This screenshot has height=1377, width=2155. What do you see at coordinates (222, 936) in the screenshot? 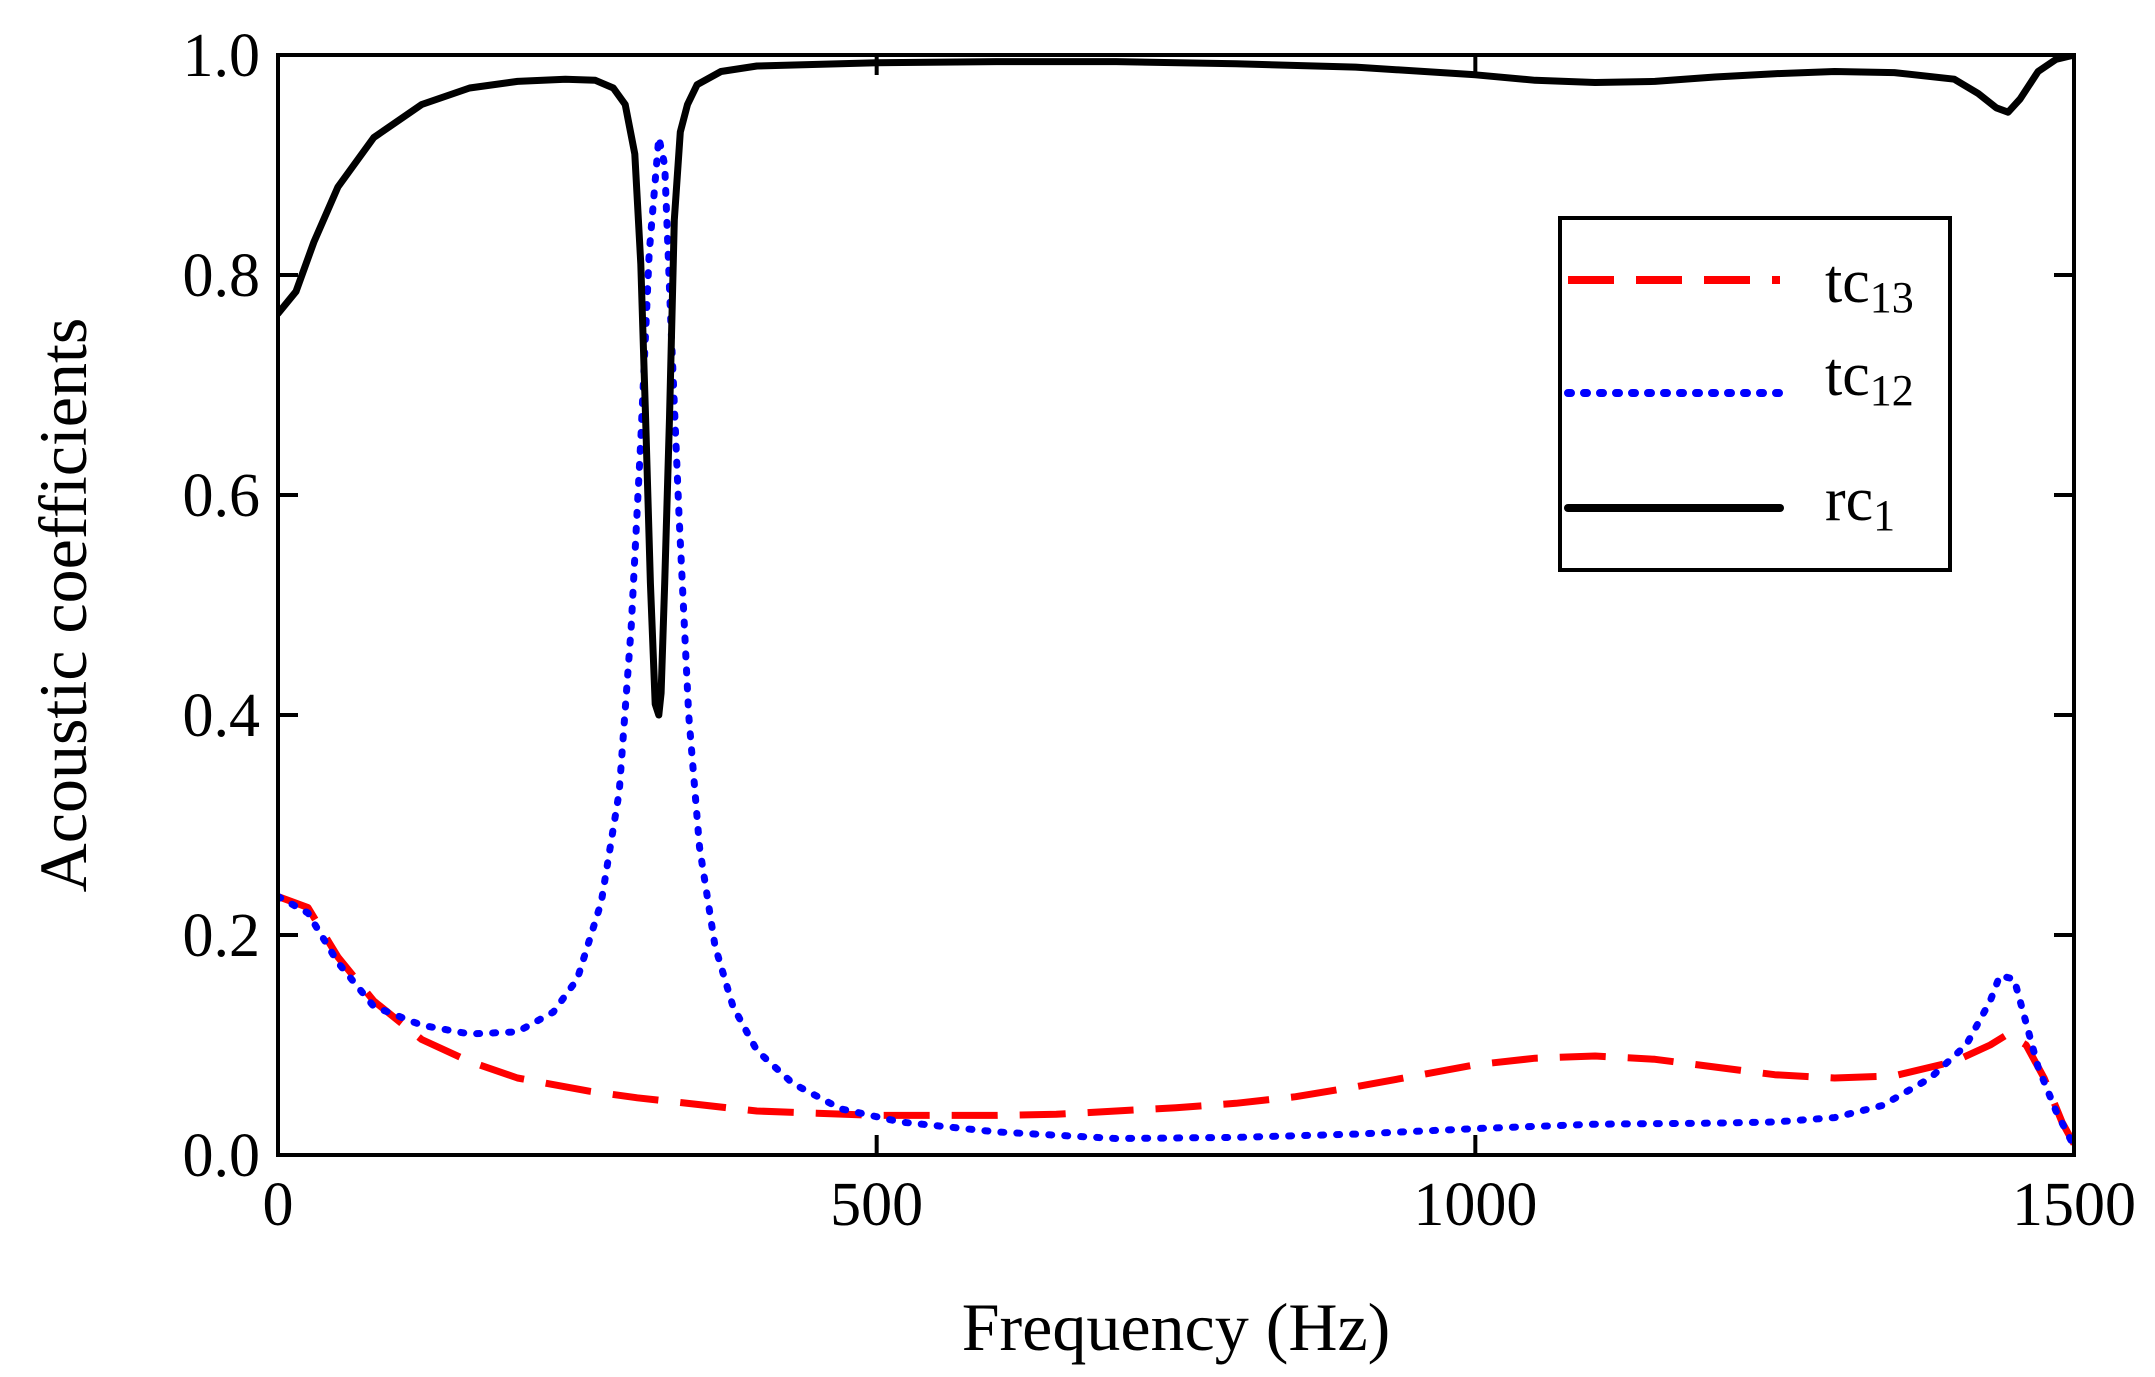
I see `y-tick-label-0.2: 0.2` at bounding box center [222, 936].